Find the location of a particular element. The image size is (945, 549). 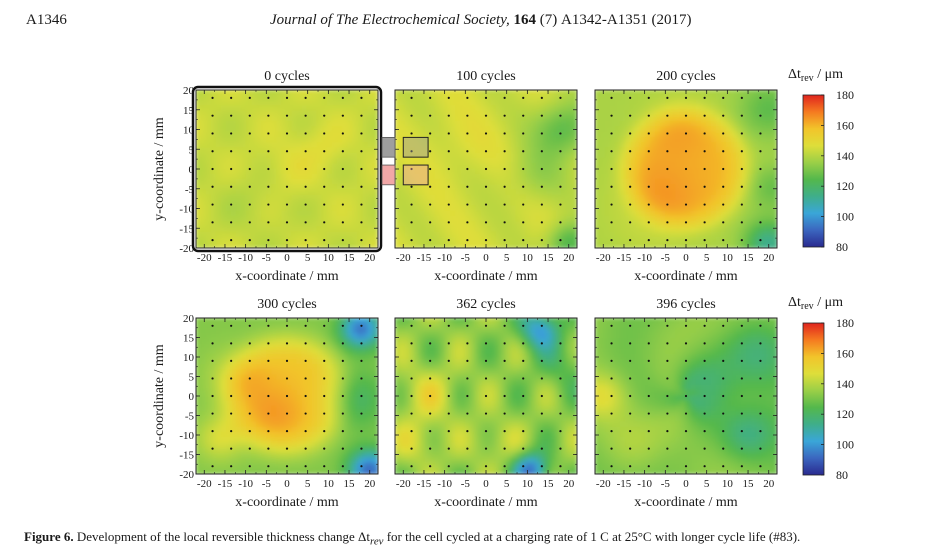

panel-title: 300 cycles is located at coordinates (286, 304).